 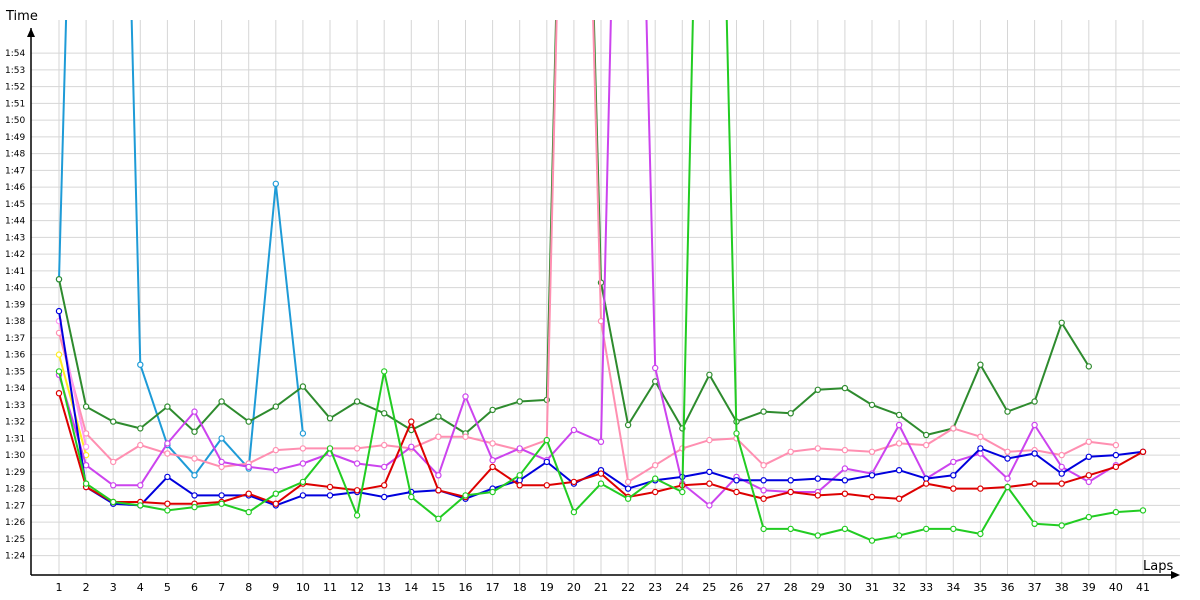 What do you see at coordinates (140, 587) in the screenshot?
I see `x-tick-label: 4` at bounding box center [140, 587].